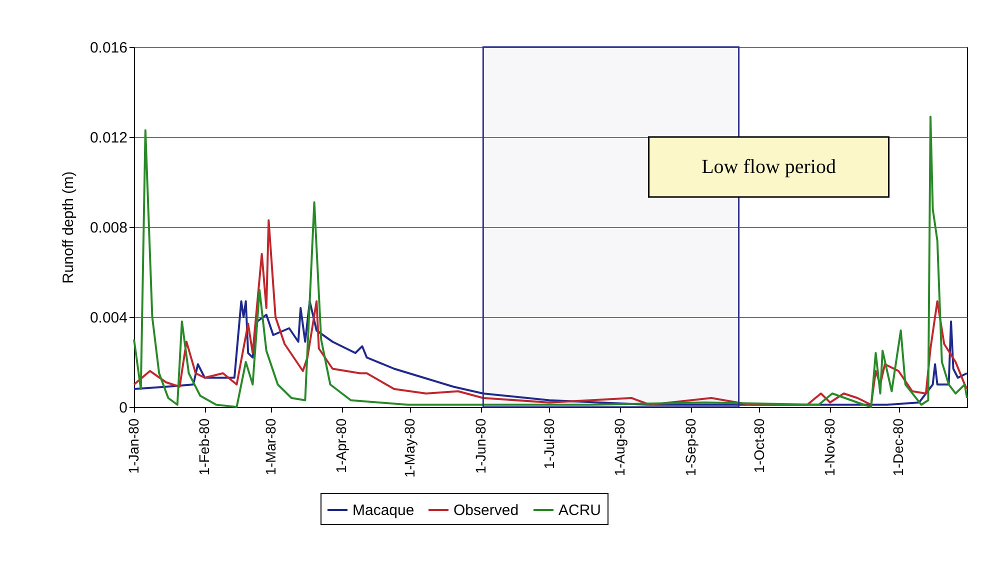  Describe the element at coordinates (270, 447) in the screenshot. I see `x-tick-label: 1-Mar-80` at that location.